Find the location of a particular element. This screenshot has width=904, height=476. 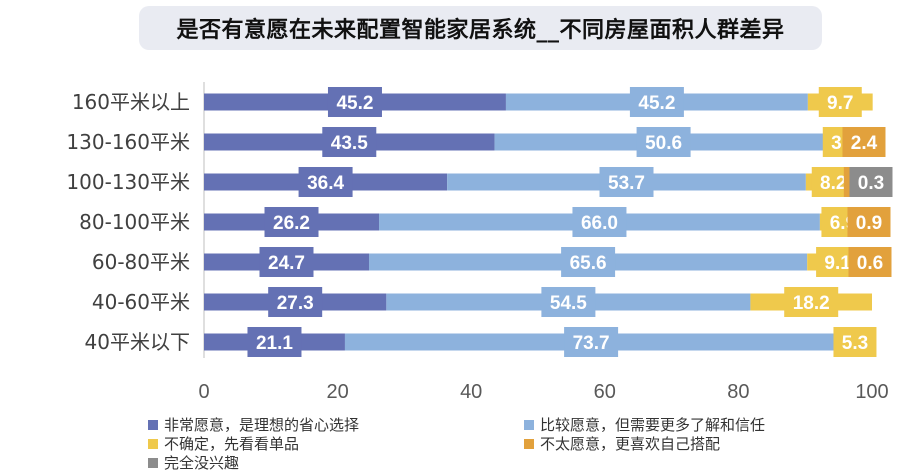

data-label: 0.6 is located at coordinates (870, 263).